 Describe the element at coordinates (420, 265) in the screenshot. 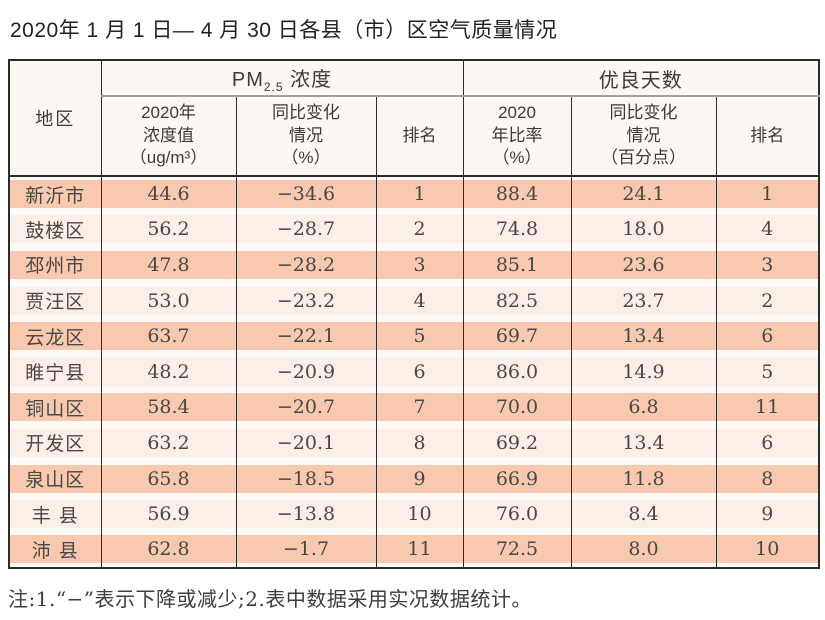

I see `pm-rank-cell: 3` at that location.